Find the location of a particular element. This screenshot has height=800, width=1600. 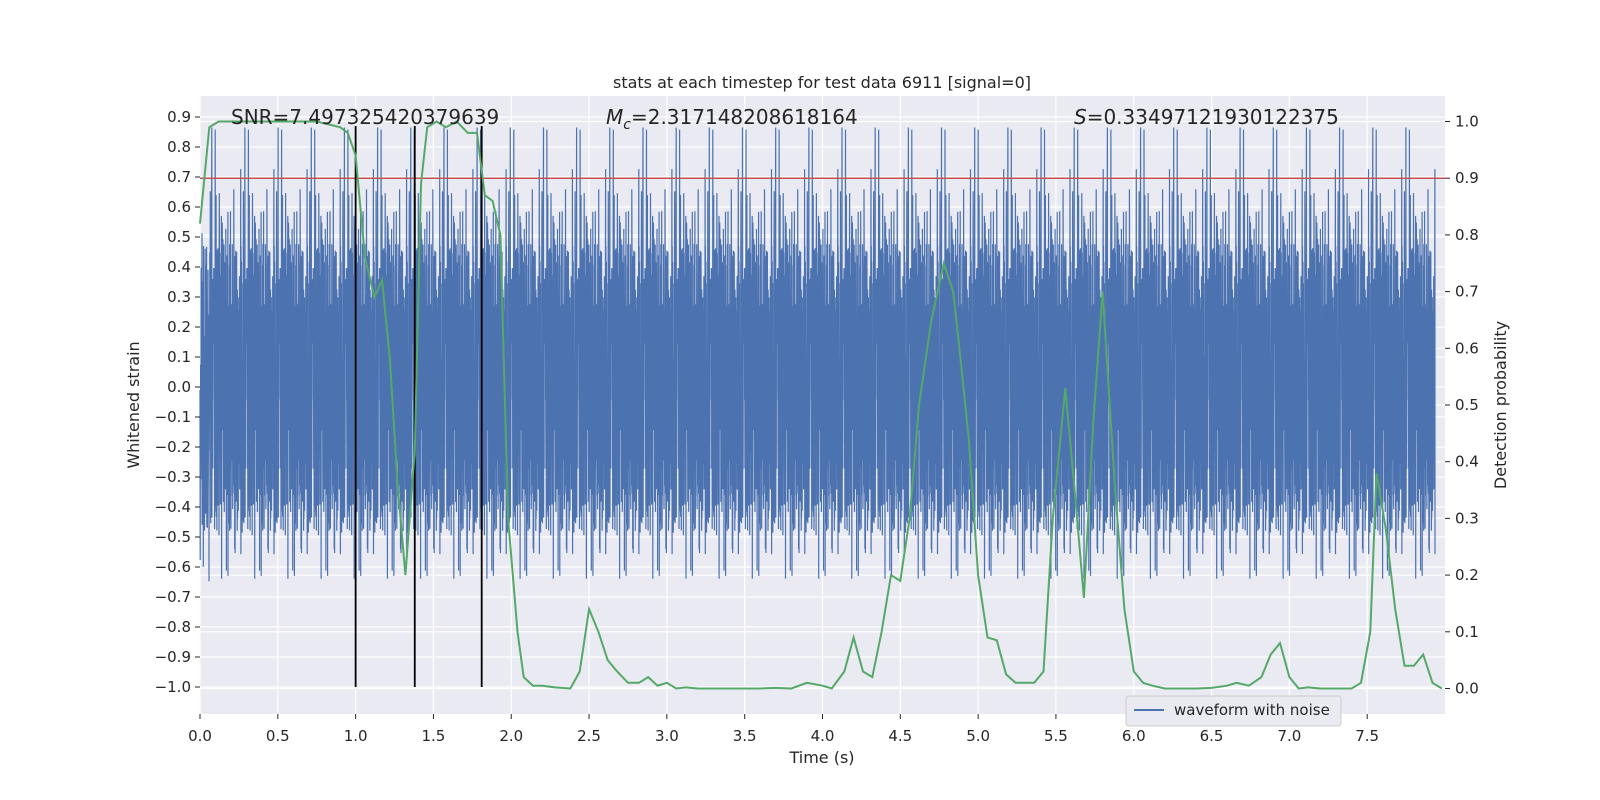

y-left-tick-label: 0.9 is located at coordinates (179, 117).